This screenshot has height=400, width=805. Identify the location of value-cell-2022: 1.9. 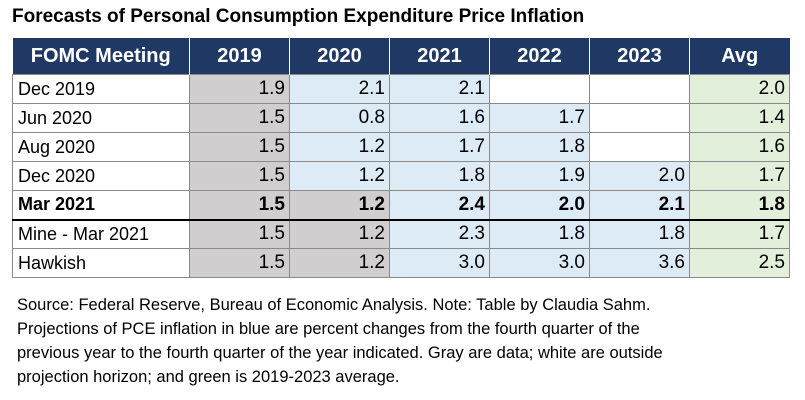
(539, 176).